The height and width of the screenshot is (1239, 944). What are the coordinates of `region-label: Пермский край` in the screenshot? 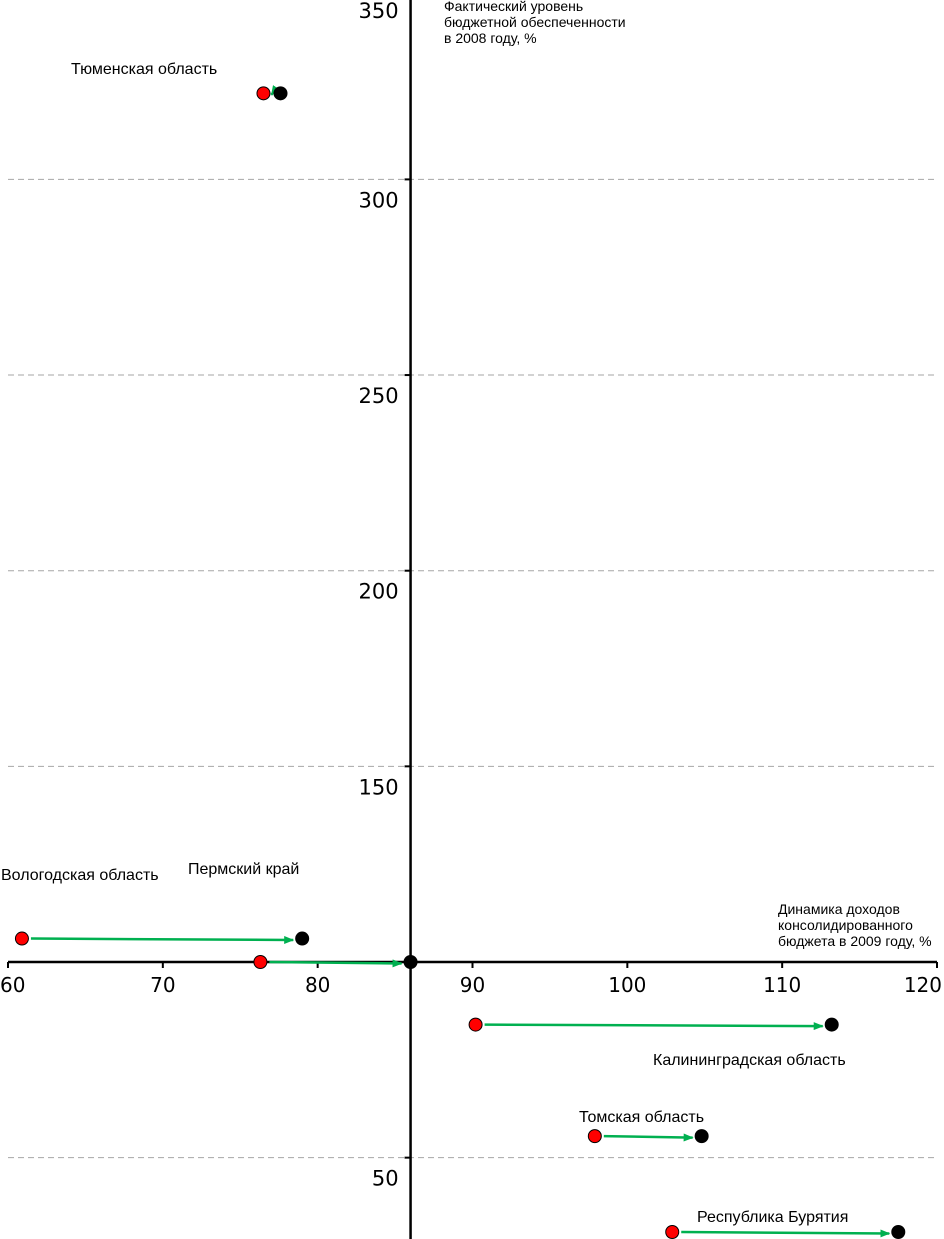 It's located at (243, 869).